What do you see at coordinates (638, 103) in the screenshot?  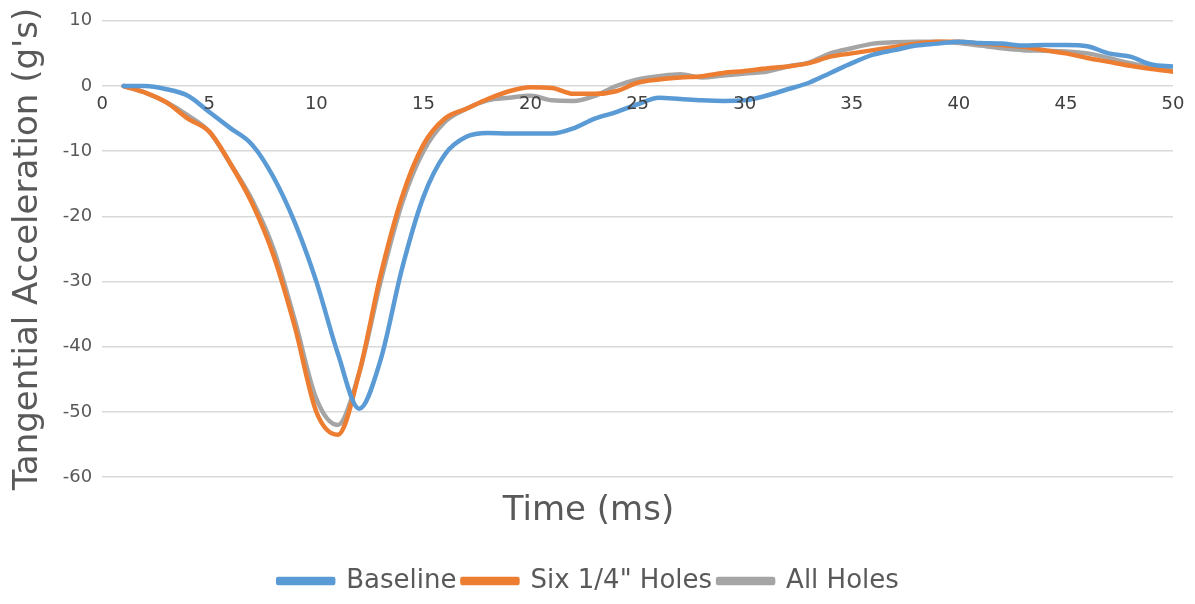 I see `x-tick-label: 25` at bounding box center [638, 103].